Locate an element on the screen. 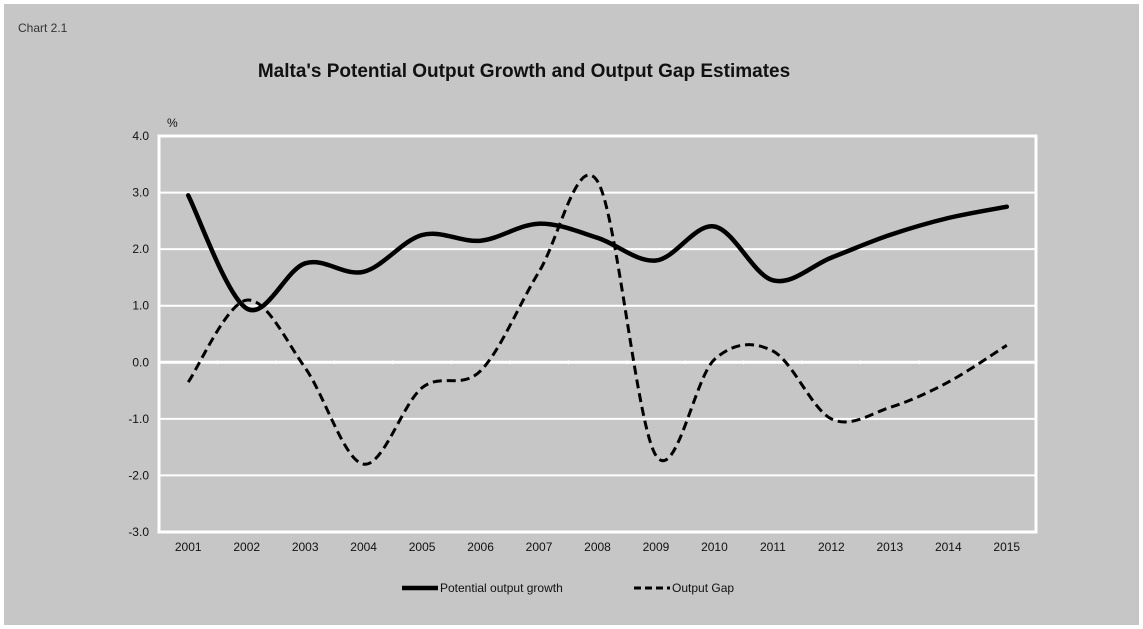 The height and width of the screenshot is (629, 1143). x-tick-label: 2001 is located at coordinates (188, 547).